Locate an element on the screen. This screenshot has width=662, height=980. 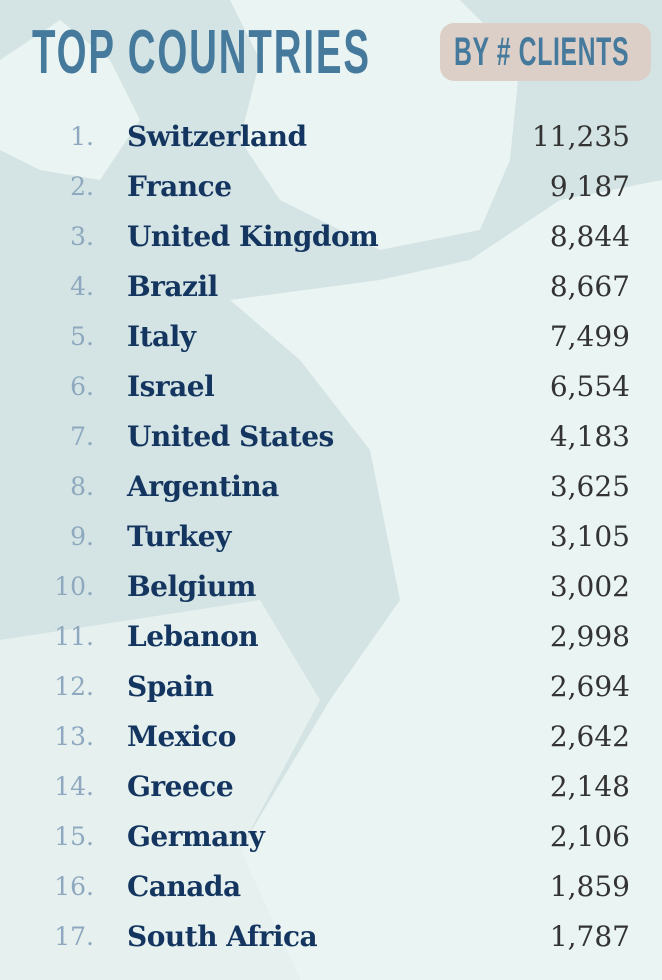
rank: 4. is located at coordinates (82, 286).